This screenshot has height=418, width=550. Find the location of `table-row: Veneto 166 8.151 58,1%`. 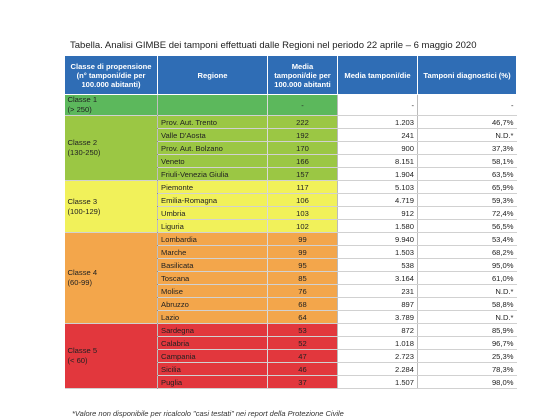

table-row: Veneto 166 8.151 58,1% is located at coordinates (291, 161).